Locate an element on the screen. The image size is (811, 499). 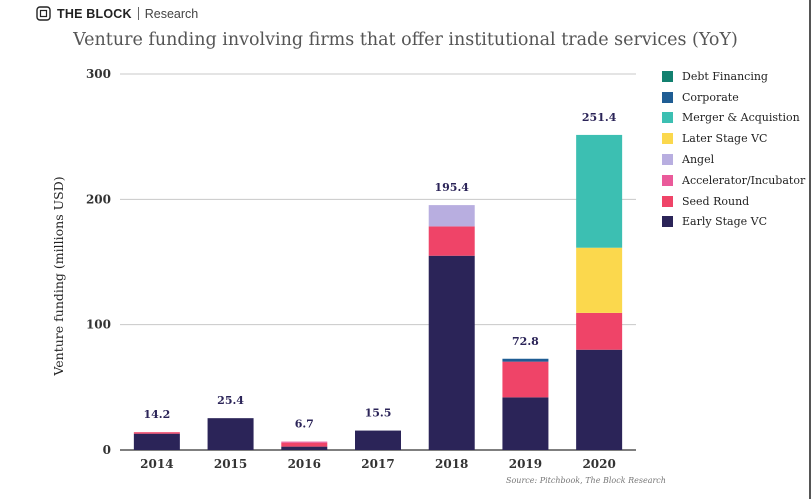
legend-label: Debt Financing is located at coordinates (725, 76).